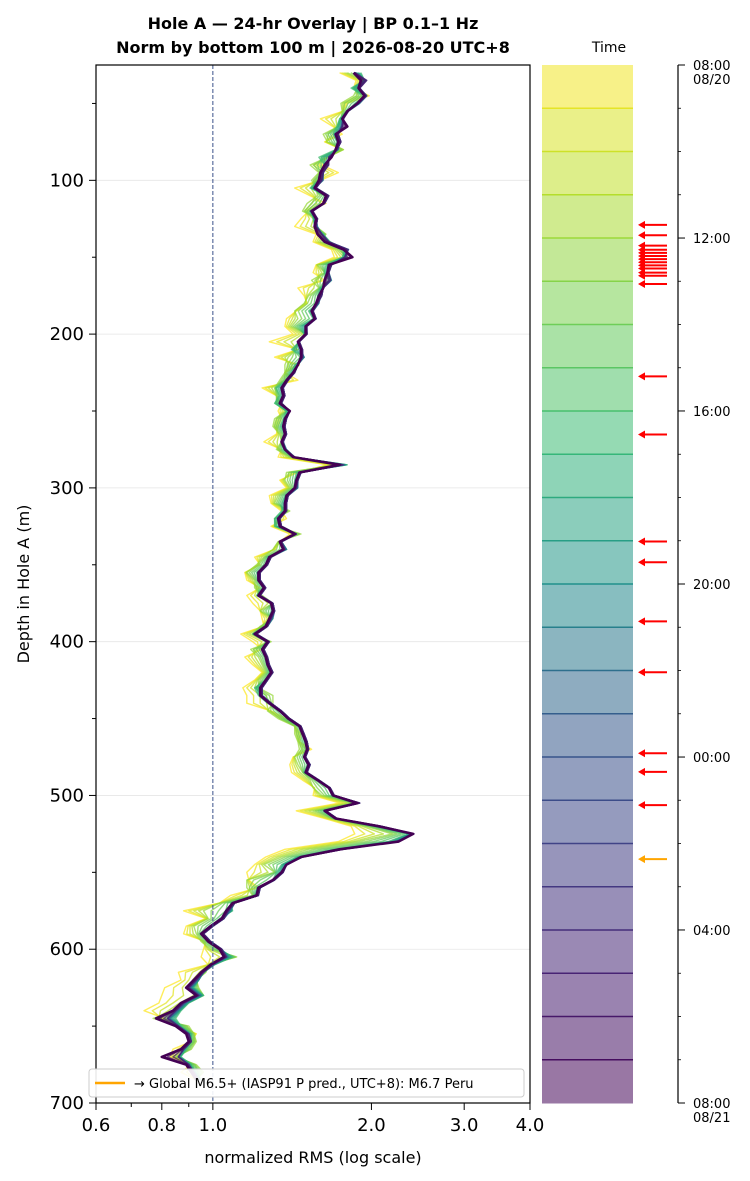  What do you see at coordinates (67, 180) in the screenshot?
I see `y-tick-label: 100` at bounding box center [67, 180].